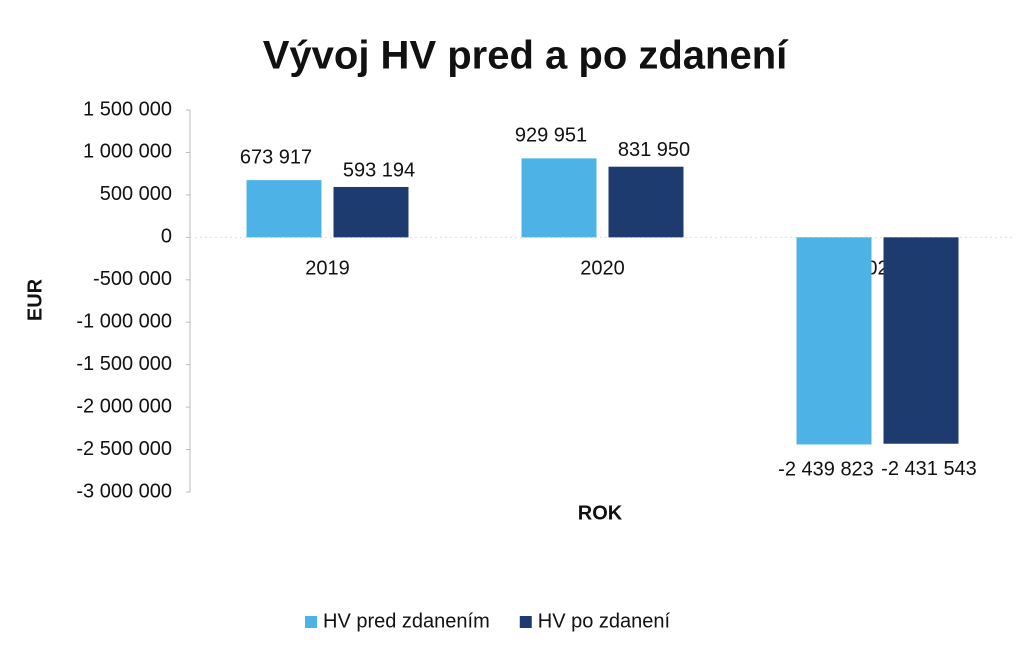  I want to click on x-axis-label: ROK, so click(600, 513).